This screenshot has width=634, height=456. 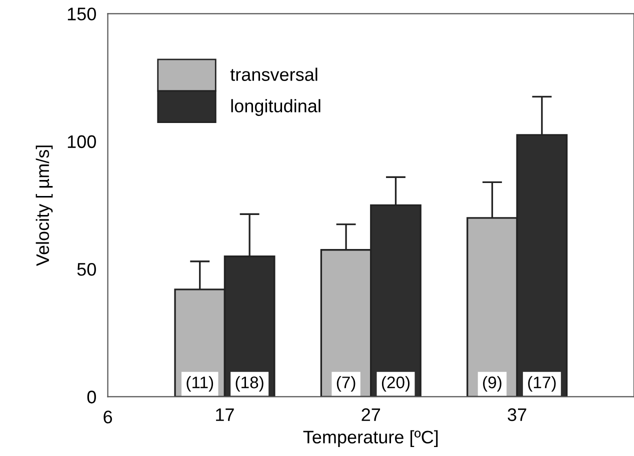 I want to click on annotation: (7), so click(x=346, y=384).